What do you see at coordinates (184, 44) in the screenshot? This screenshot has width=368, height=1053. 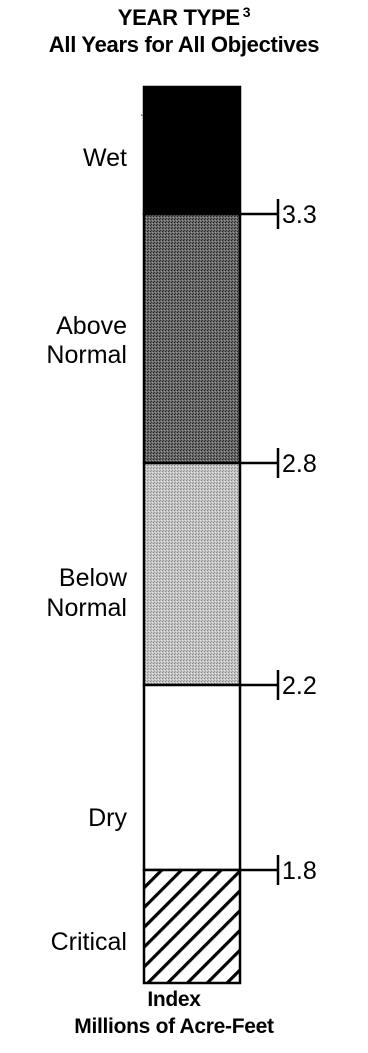 I see `chart-subtitle: All Years for All Objectives` at bounding box center [184, 44].